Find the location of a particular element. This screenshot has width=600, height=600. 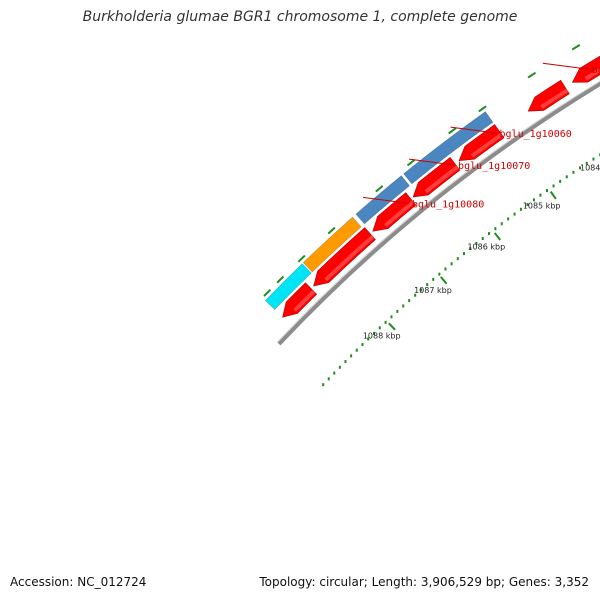

scale-tick-label: 1086 kbp is located at coordinates (486, 246).